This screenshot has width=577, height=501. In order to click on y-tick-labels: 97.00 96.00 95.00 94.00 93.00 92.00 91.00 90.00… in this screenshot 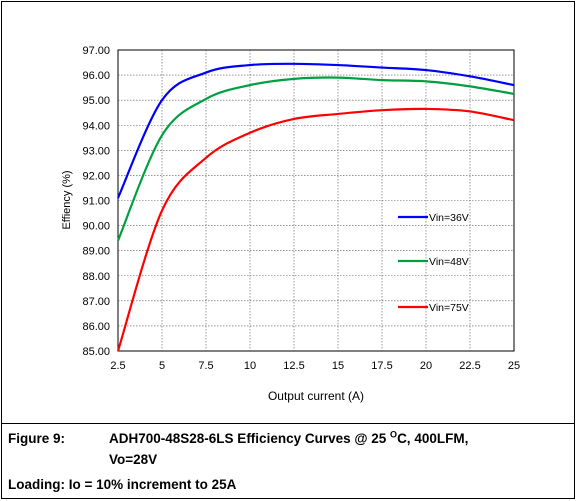, I will do `click(96, 201)`.